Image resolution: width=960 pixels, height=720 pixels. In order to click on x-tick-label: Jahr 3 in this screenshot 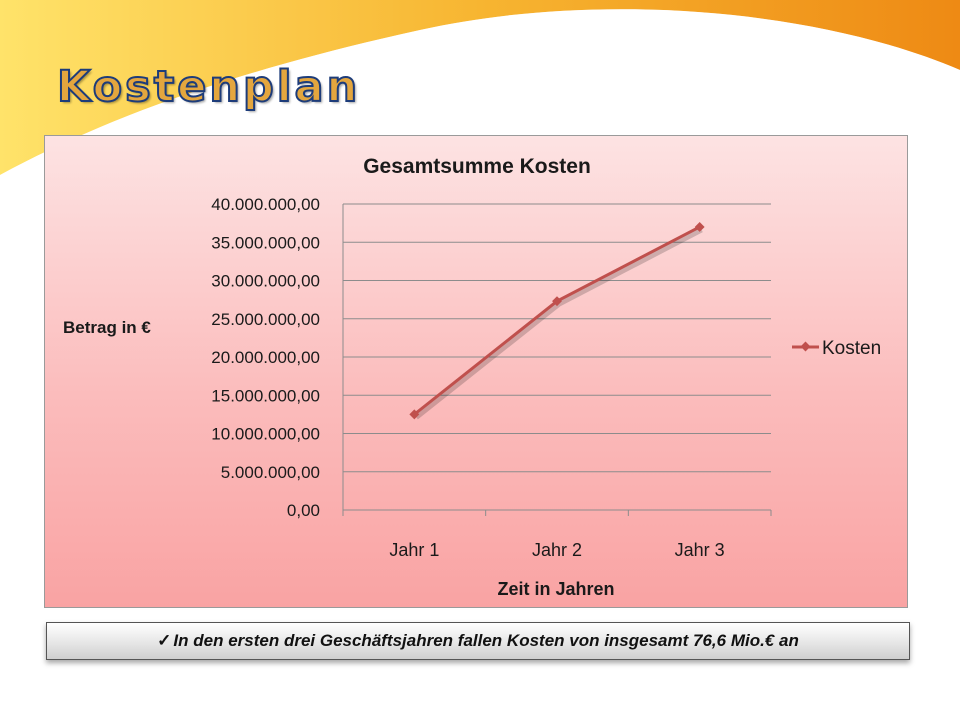, I will do `click(700, 550)`.